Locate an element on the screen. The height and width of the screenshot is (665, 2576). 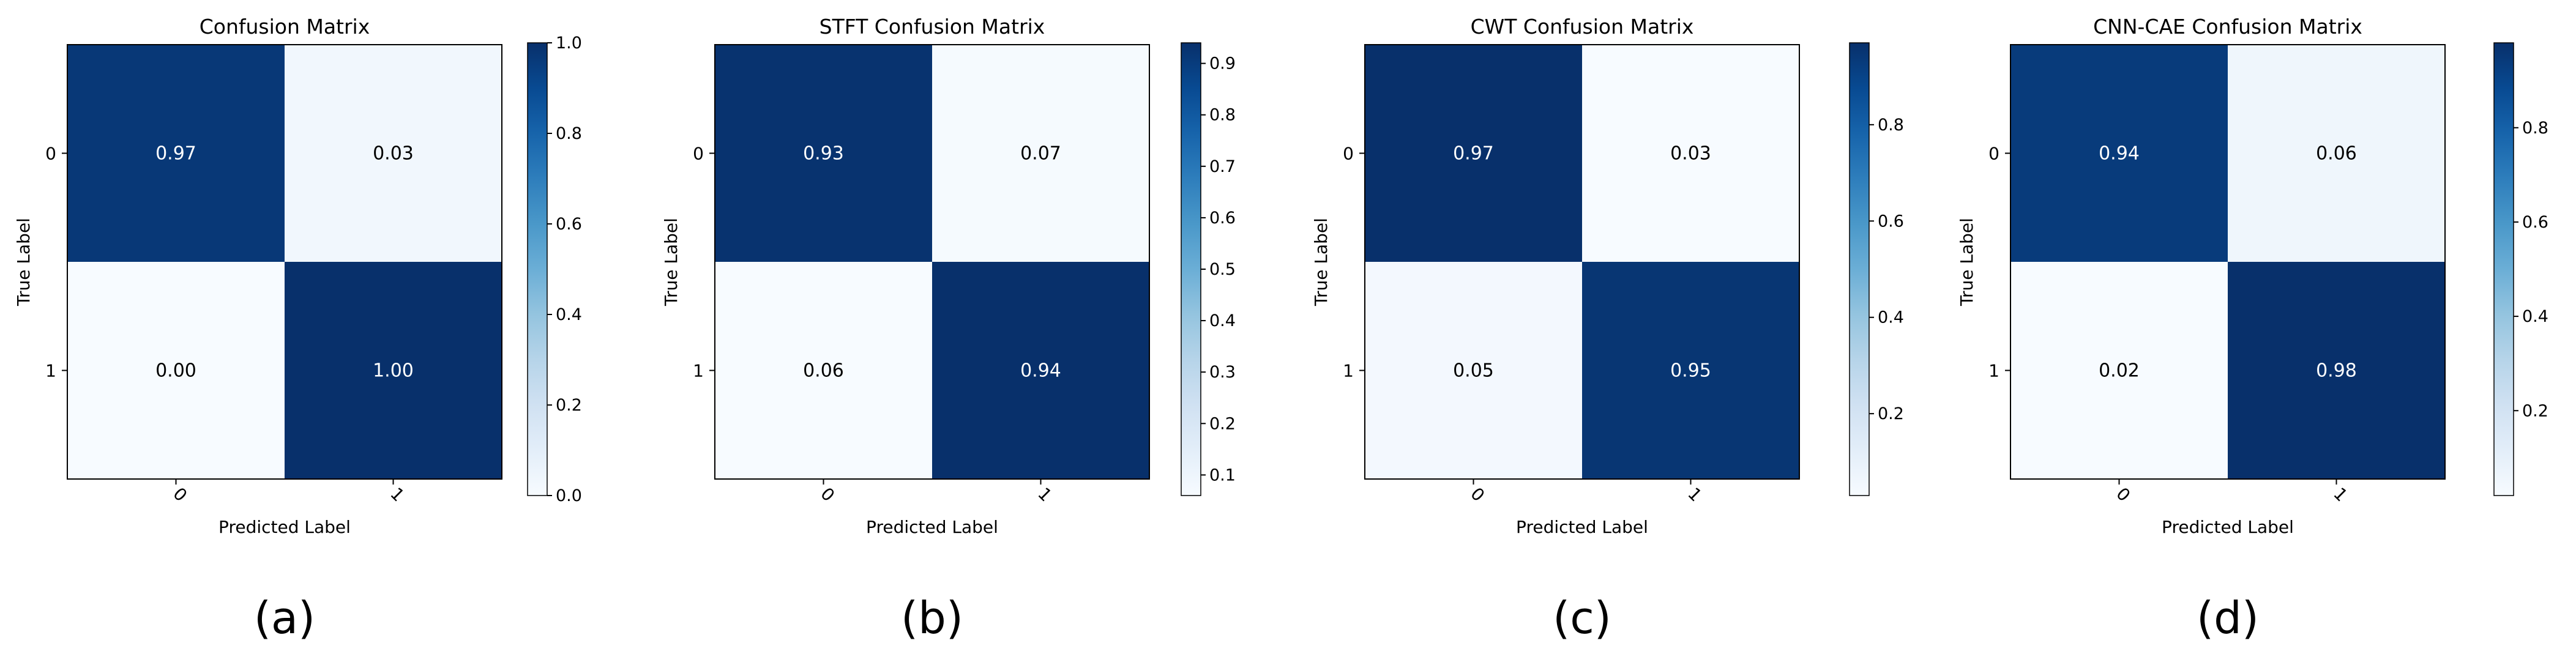
colorbar-tick-label: 1.0 is located at coordinates (569, 43).